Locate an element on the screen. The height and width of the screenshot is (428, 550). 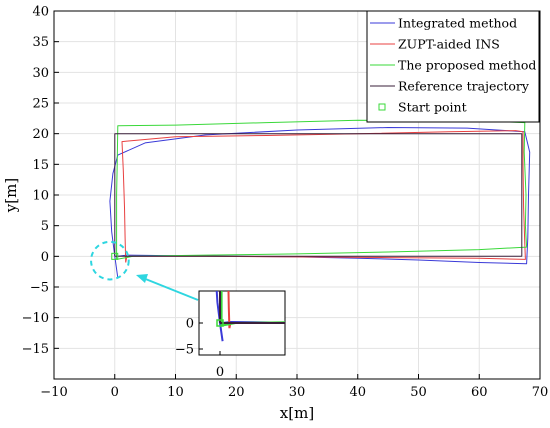
x-tick-label: 60 is located at coordinates (479, 392).